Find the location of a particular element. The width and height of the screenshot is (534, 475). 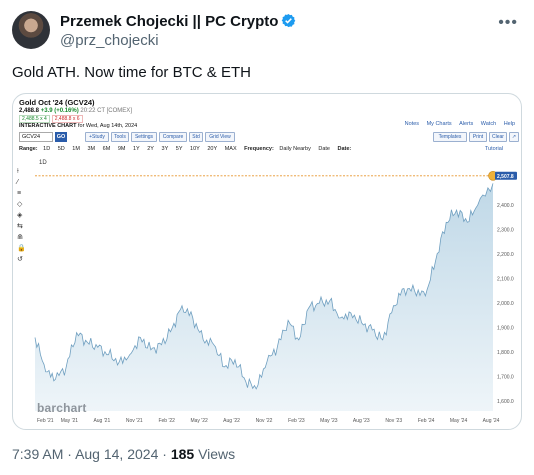

range-6m: 6M is located at coordinates (106, 149).